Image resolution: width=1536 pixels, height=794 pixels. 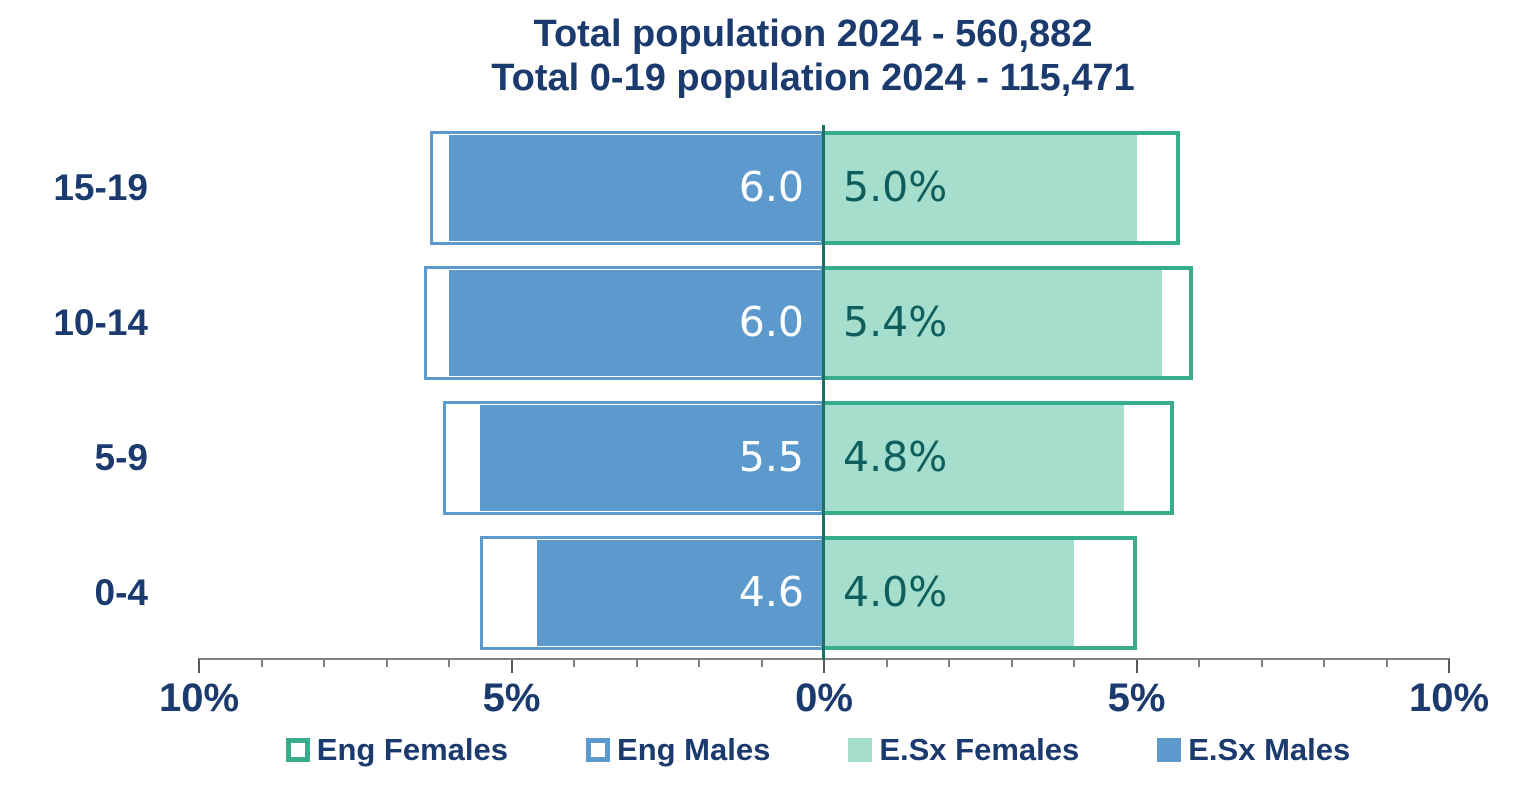 I want to click on value-label-males-0-4: 4.6, so click(x=771, y=592).